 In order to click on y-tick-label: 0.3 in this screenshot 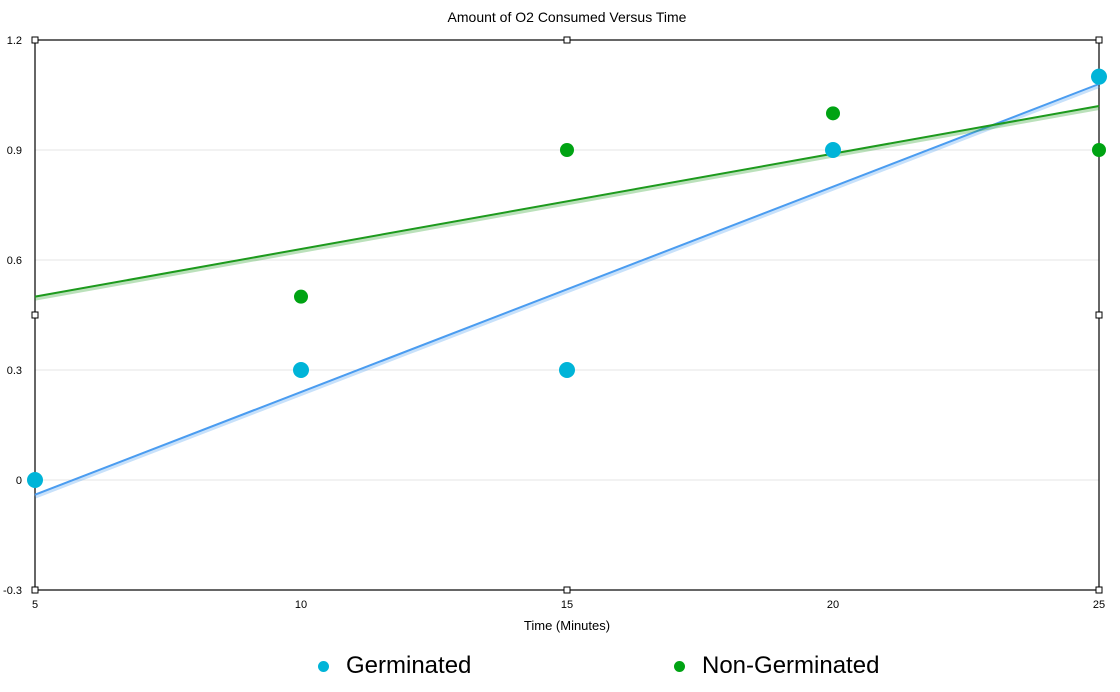, I will do `click(14, 371)`.